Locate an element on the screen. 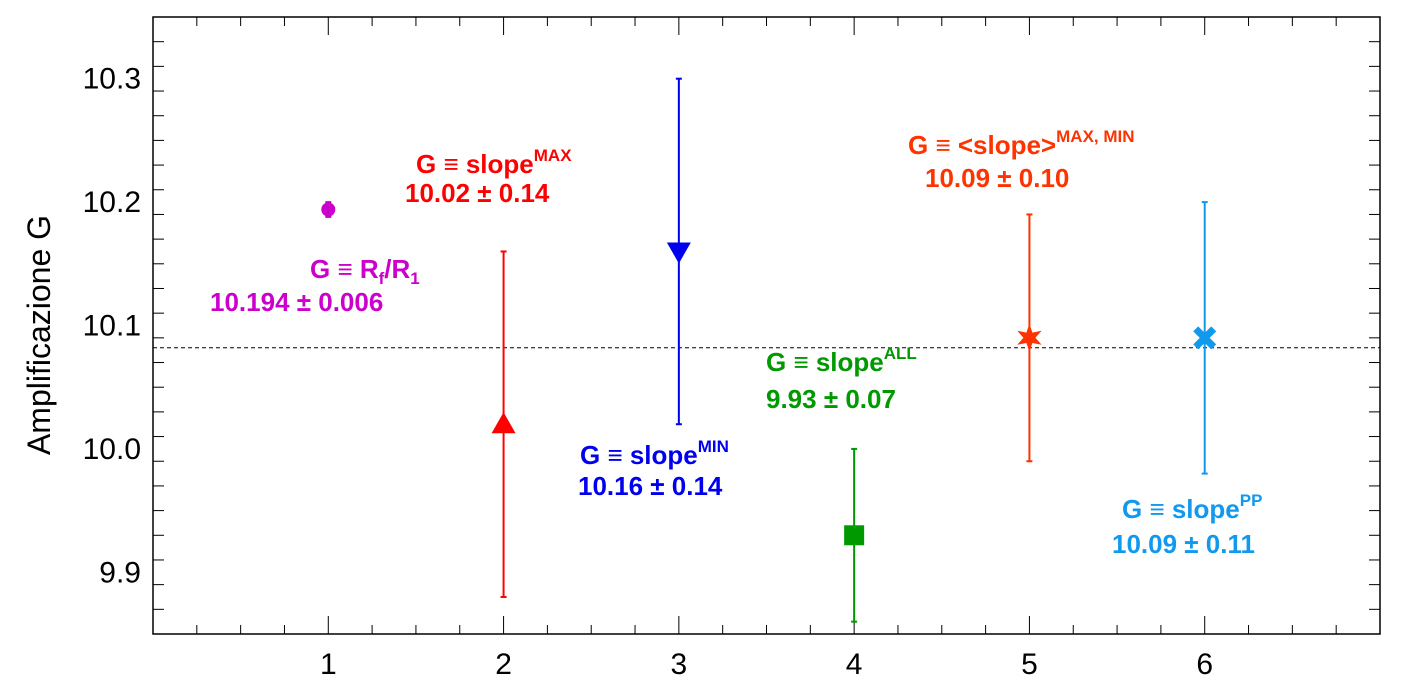 Image resolution: width=1403 pixels, height=684 pixels. annotation-value: 10.16 ± 0.14 is located at coordinates (650, 486).